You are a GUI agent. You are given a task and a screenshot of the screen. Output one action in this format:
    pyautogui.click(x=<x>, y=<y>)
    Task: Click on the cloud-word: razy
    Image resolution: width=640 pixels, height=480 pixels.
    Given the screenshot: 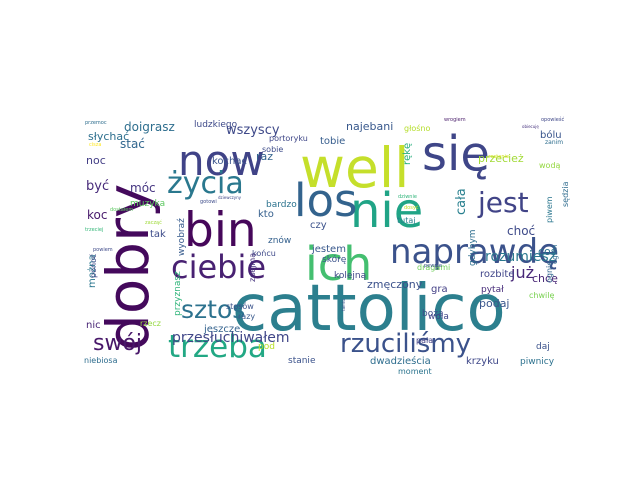 What is the action you would take?
    pyautogui.click(x=246, y=316)
    